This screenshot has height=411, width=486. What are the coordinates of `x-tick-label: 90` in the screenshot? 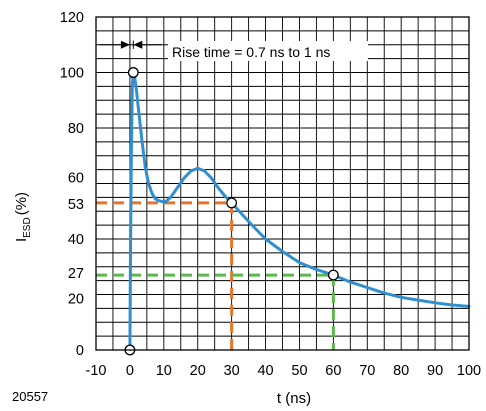 It's located at (435, 371).